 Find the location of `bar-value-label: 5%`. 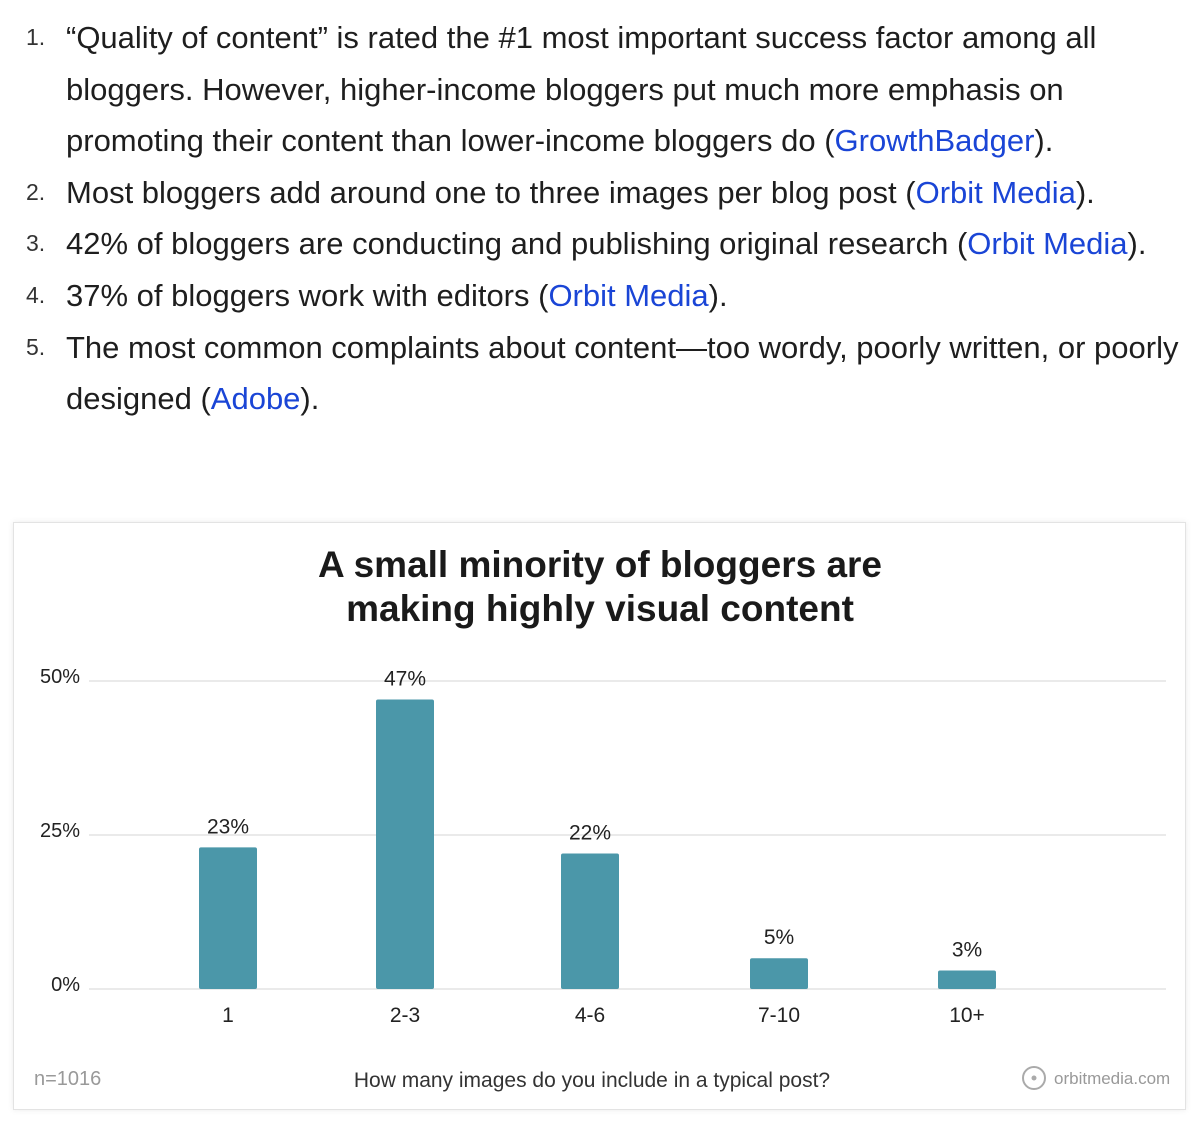

bar-value-label: 5% is located at coordinates (779, 937).